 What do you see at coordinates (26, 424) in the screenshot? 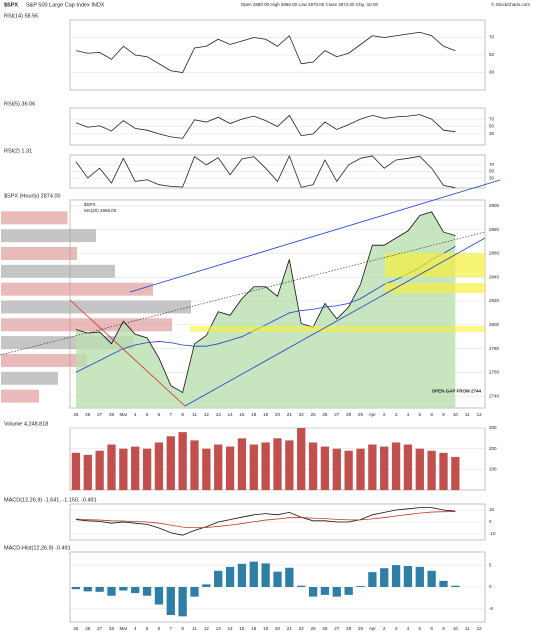
I see `panel-title: Volume 4,248,818` at bounding box center [26, 424].